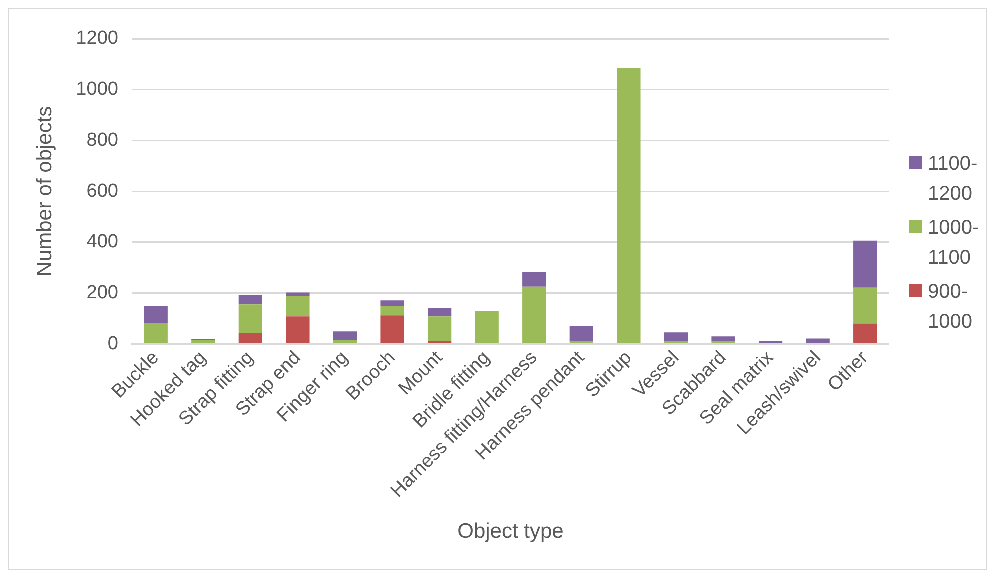 This screenshot has width=995, height=578. I want to click on y-tick-label: 200, so click(102, 293).